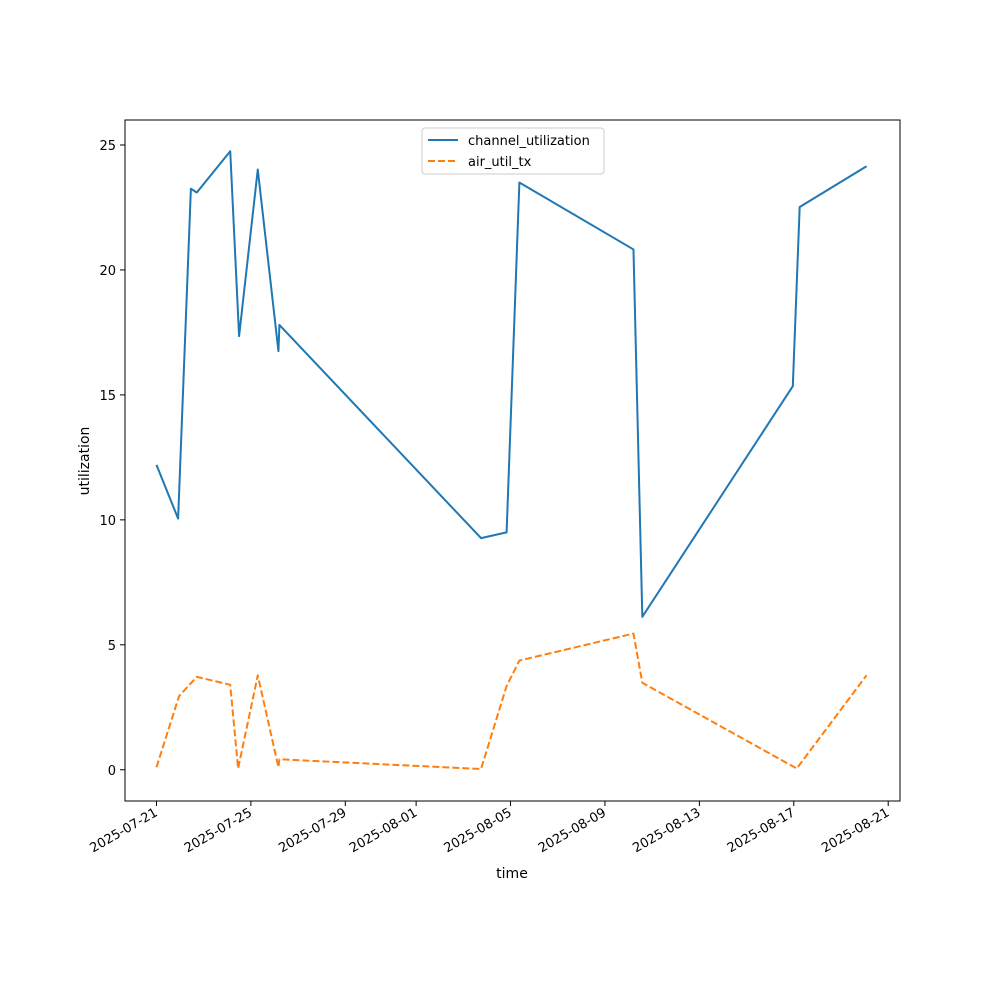  I want to click on y-tick-label: 25, so click(107, 146).